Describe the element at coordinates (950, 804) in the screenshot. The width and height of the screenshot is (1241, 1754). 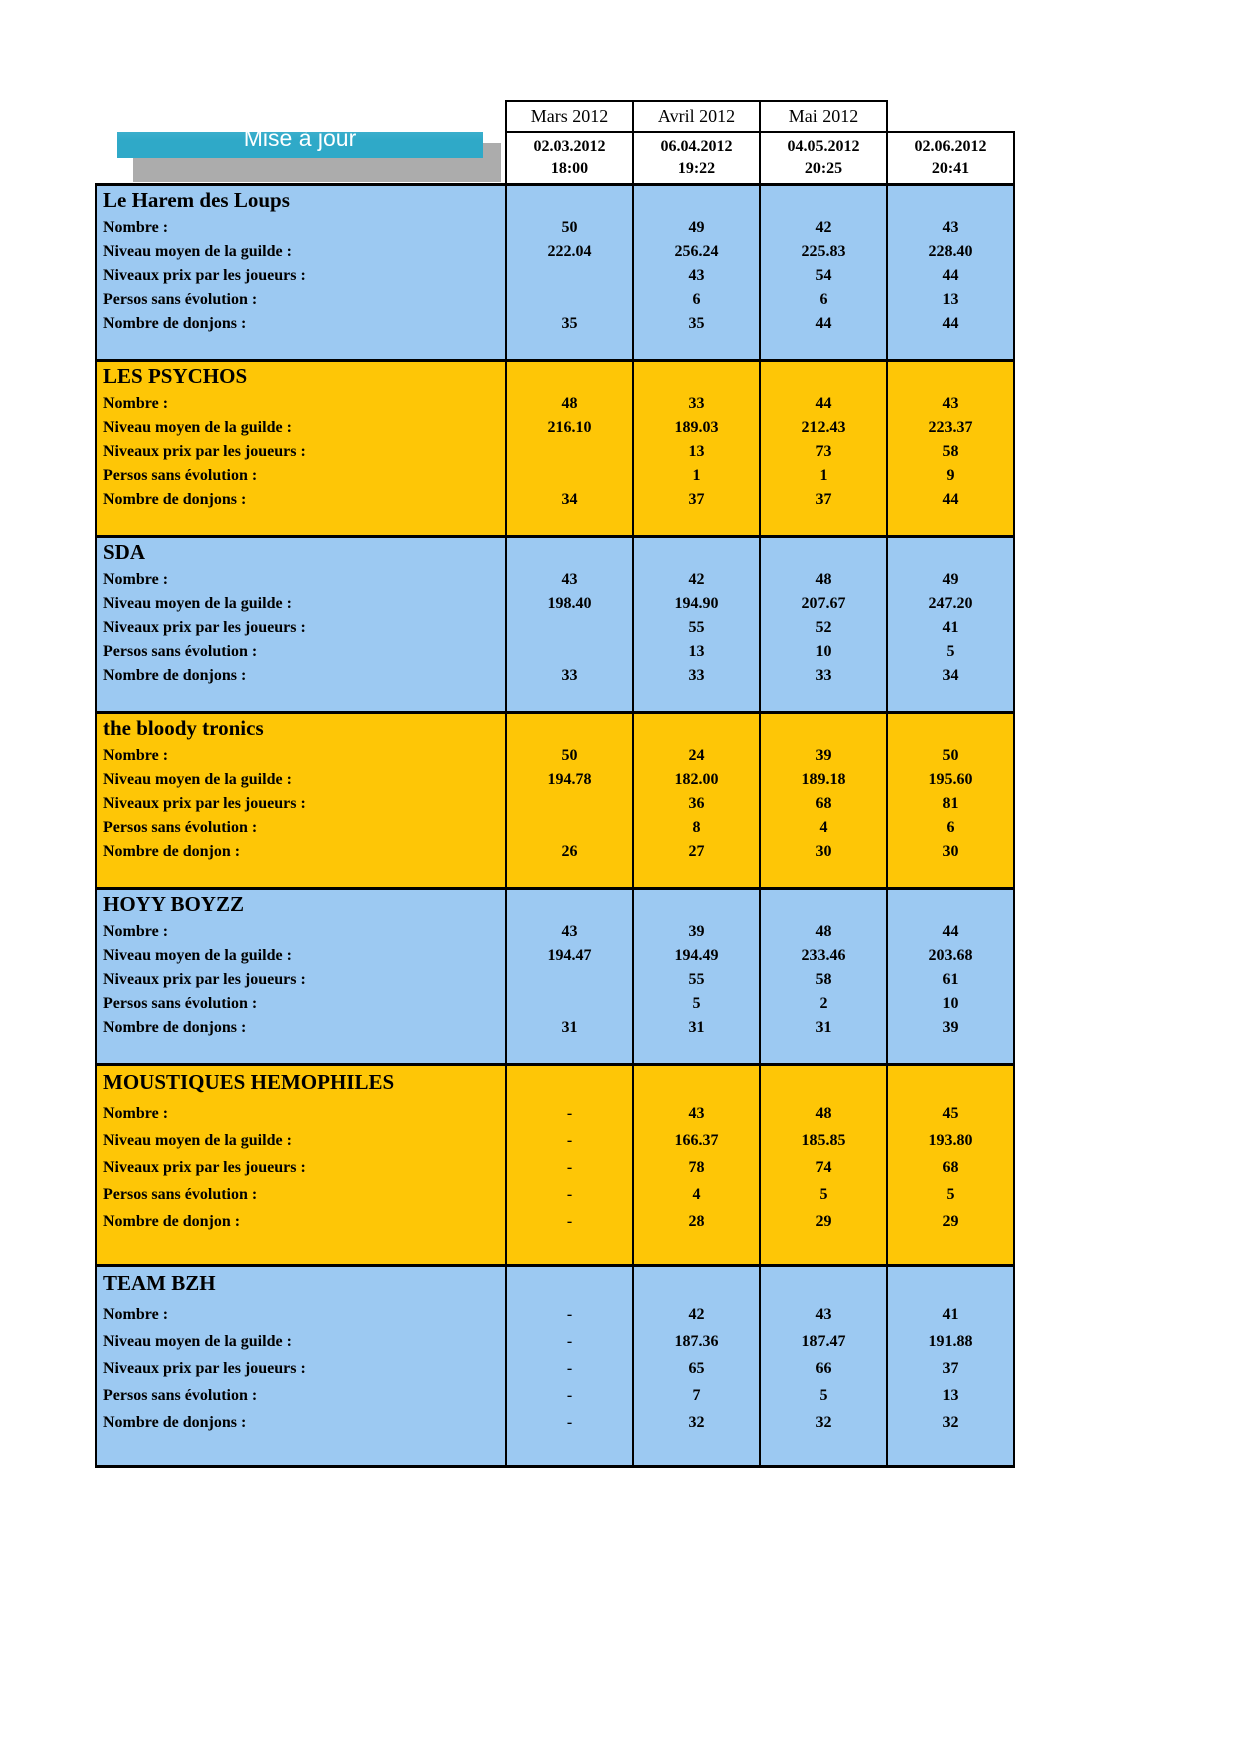
I see `stat-value: 81` at that location.